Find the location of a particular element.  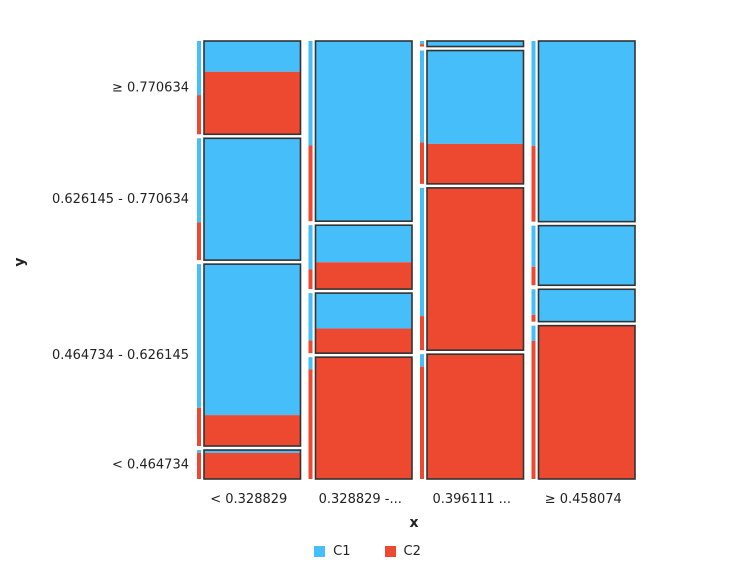

cell-3-0-c2 is located at coordinates (586, 402).